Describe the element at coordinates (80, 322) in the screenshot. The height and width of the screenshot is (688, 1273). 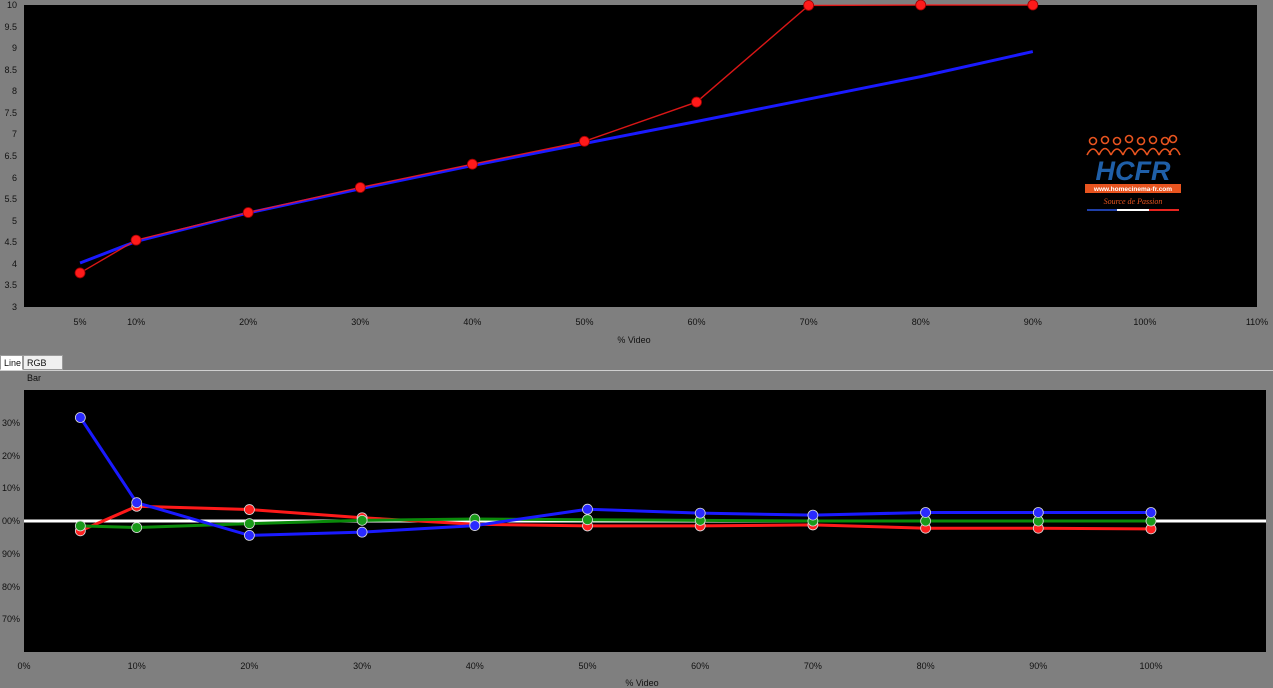
I see `top-x-tick-label: 5%` at that location.